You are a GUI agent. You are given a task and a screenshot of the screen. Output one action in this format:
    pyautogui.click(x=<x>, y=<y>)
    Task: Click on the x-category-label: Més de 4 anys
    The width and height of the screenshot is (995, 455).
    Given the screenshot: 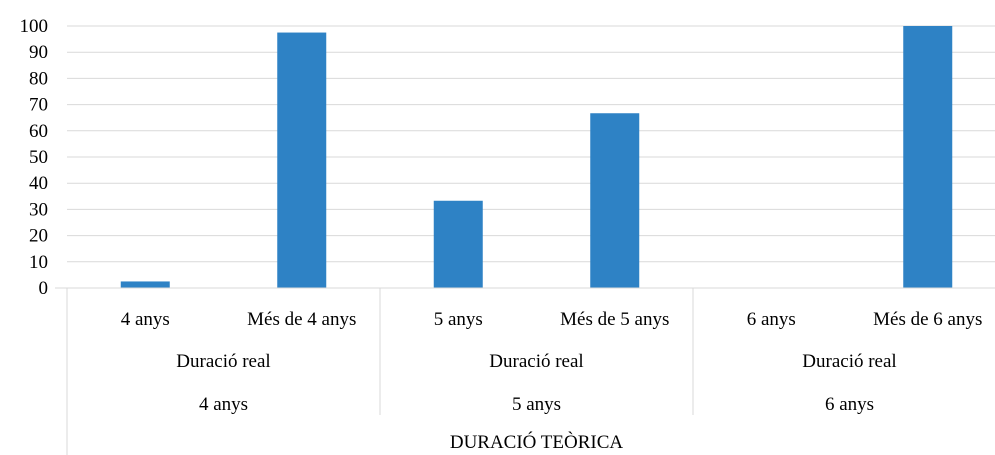 What is the action you would take?
    pyautogui.click(x=301, y=319)
    